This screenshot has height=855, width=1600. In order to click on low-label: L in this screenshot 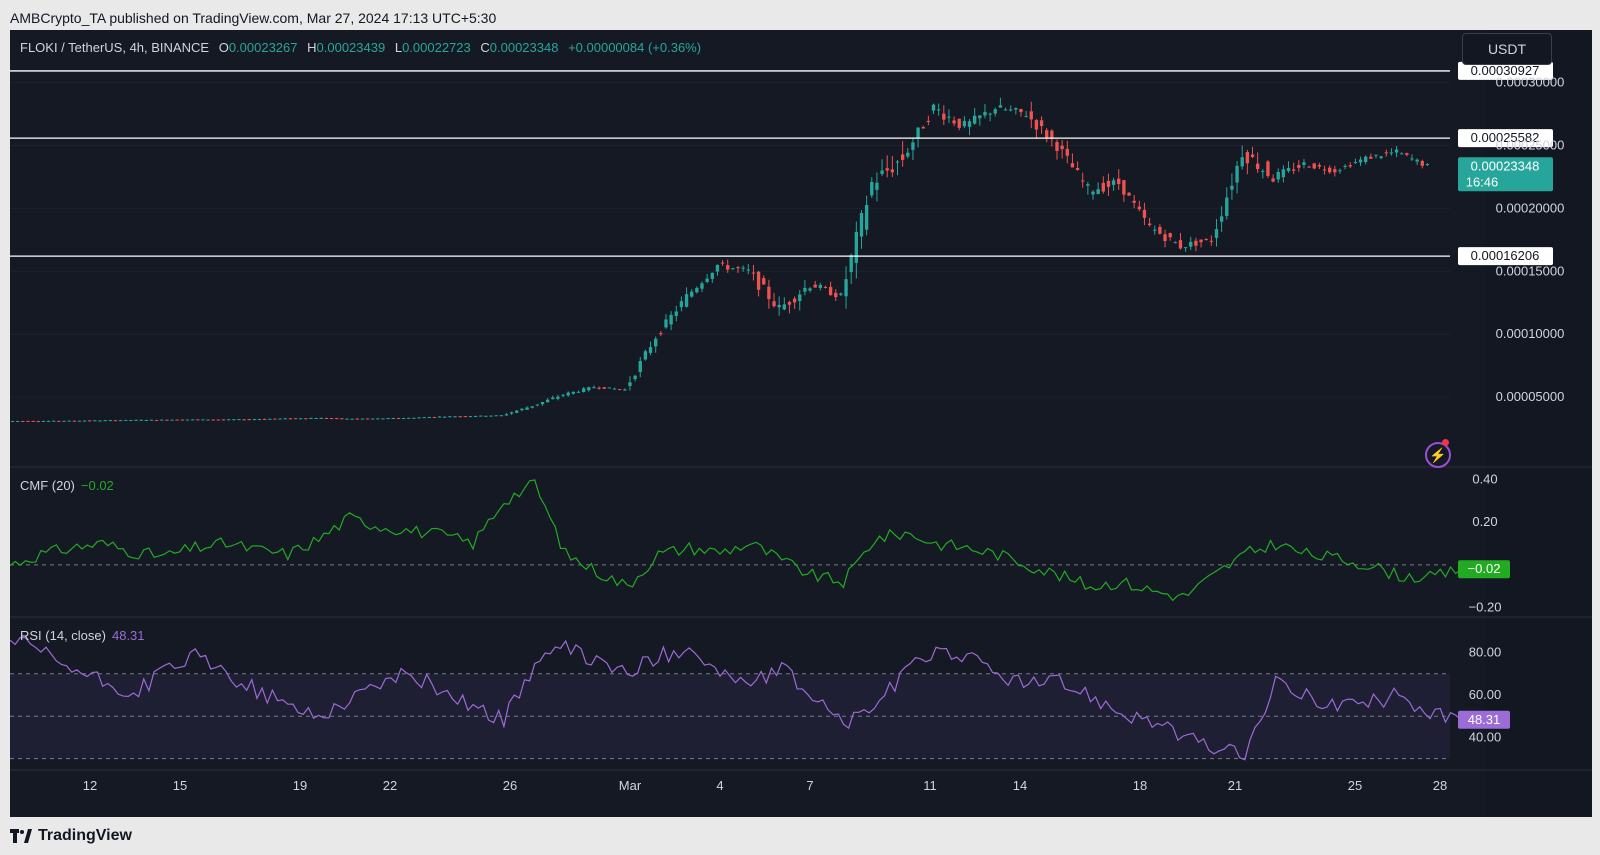, I will do `click(398, 47)`.